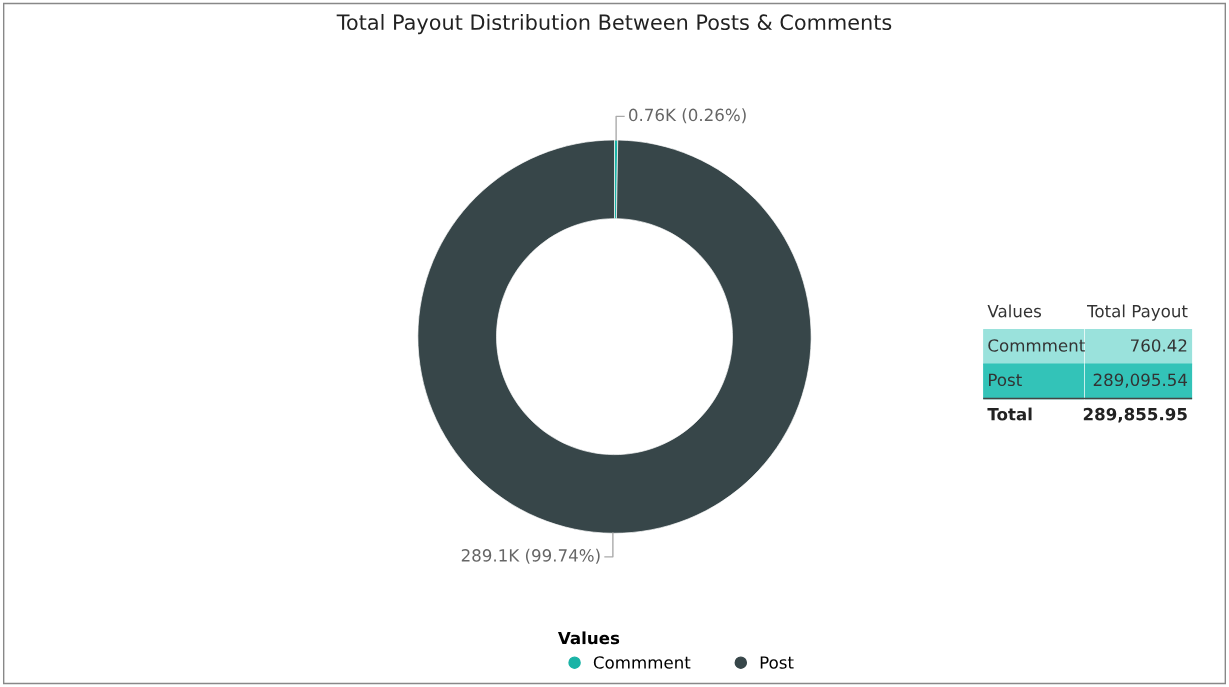 The image size is (1229, 687). What do you see at coordinates (588, 638) in the screenshot?
I see `legend-title: Values` at bounding box center [588, 638].